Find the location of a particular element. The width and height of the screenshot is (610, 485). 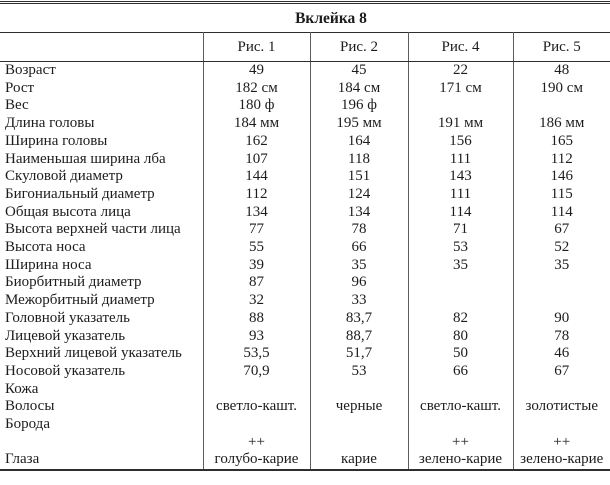

row-label: Рост is located at coordinates (20, 87).